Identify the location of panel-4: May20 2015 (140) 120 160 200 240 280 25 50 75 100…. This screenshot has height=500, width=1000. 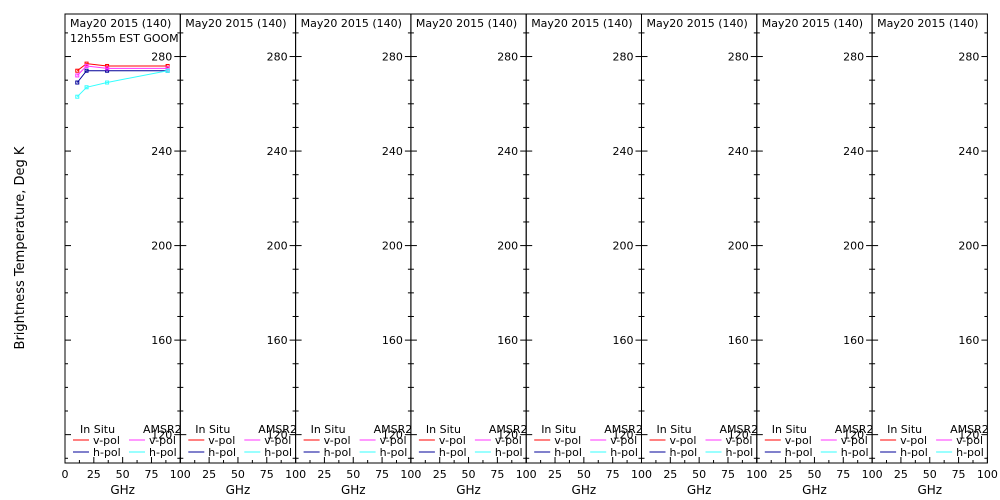
(473, 255).